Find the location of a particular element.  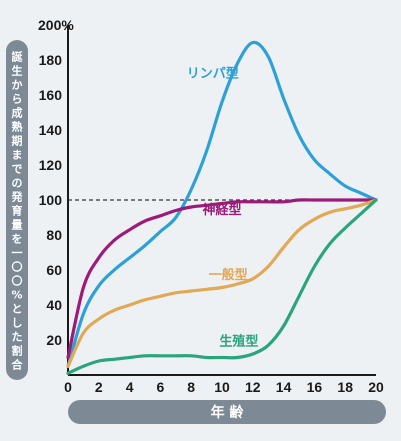

y-tick-label: 20 is located at coordinates (54, 340).